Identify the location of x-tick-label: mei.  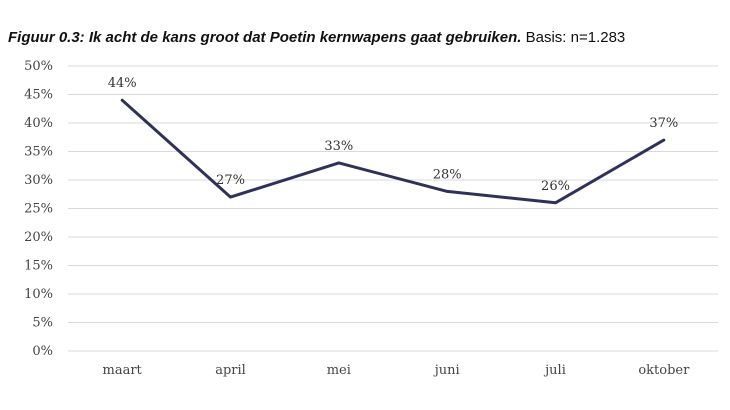
(339, 370).